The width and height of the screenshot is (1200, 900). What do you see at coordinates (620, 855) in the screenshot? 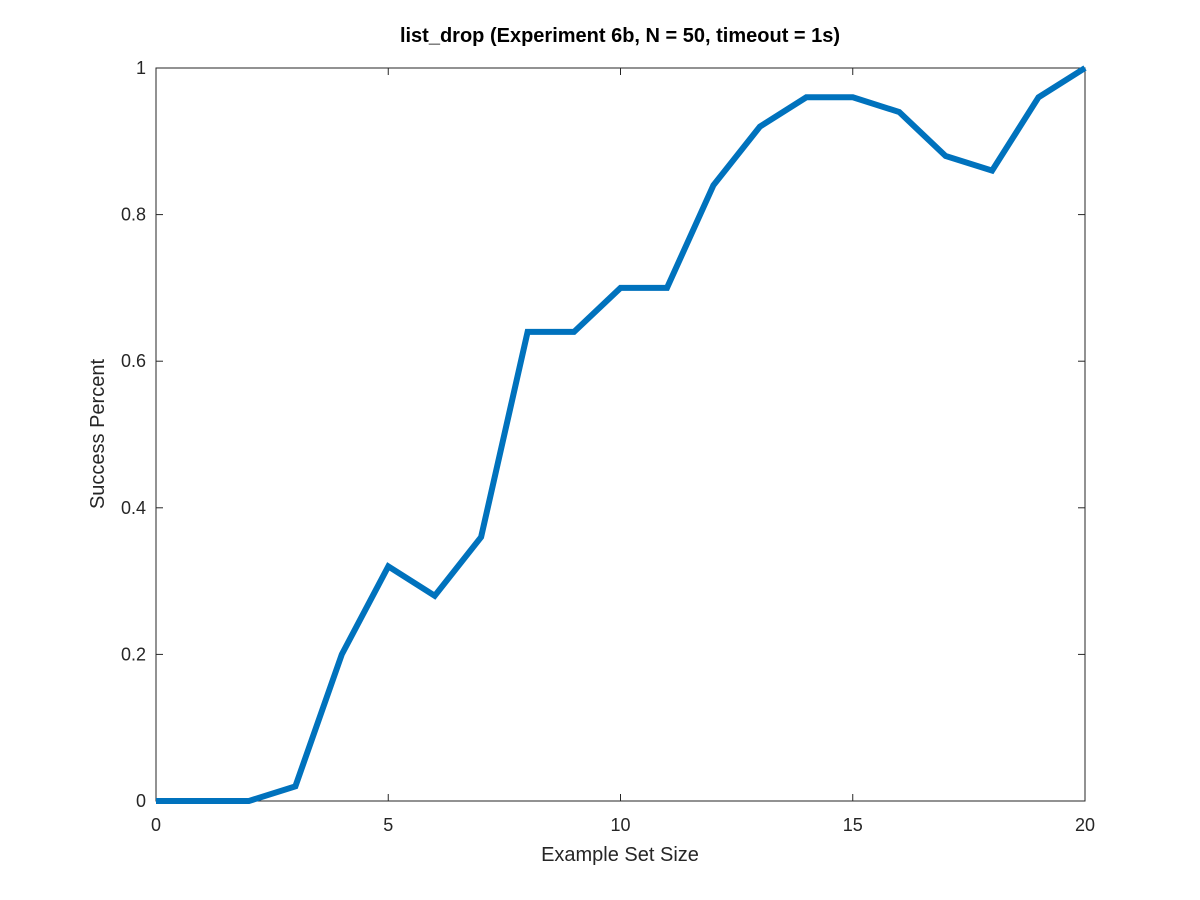
I see `x-axis-label: Example Set Size` at bounding box center [620, 855].